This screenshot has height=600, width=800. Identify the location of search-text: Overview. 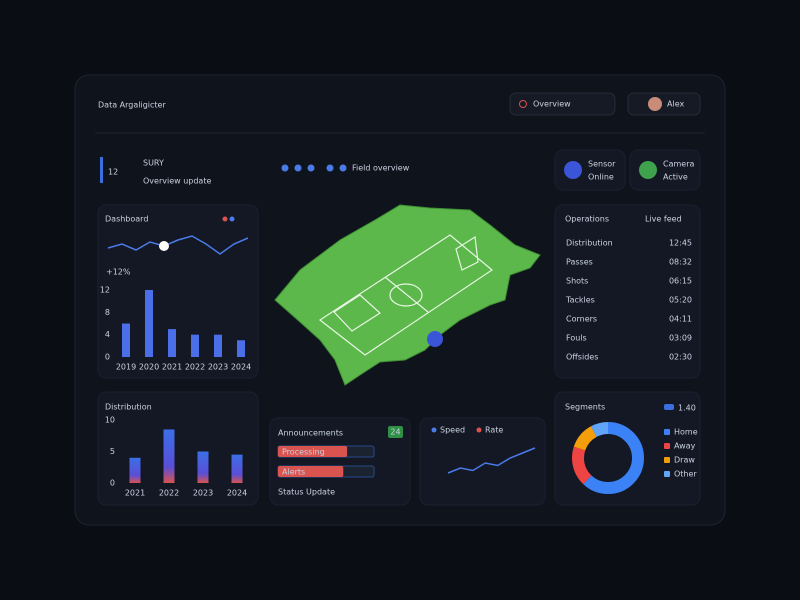
(552, 104).